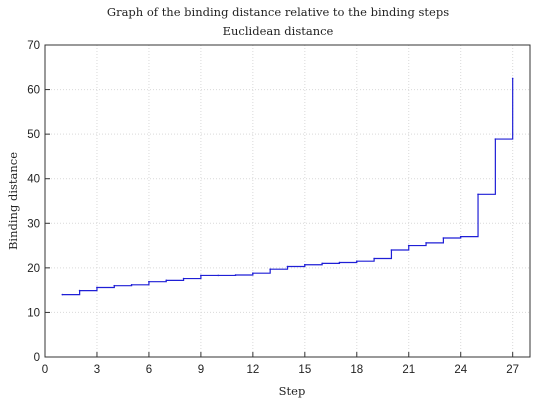  What do you see at coordinates (408, 370) in the screenshot?
I see `x-tick-label: 21` at bounding box center [408, 370].